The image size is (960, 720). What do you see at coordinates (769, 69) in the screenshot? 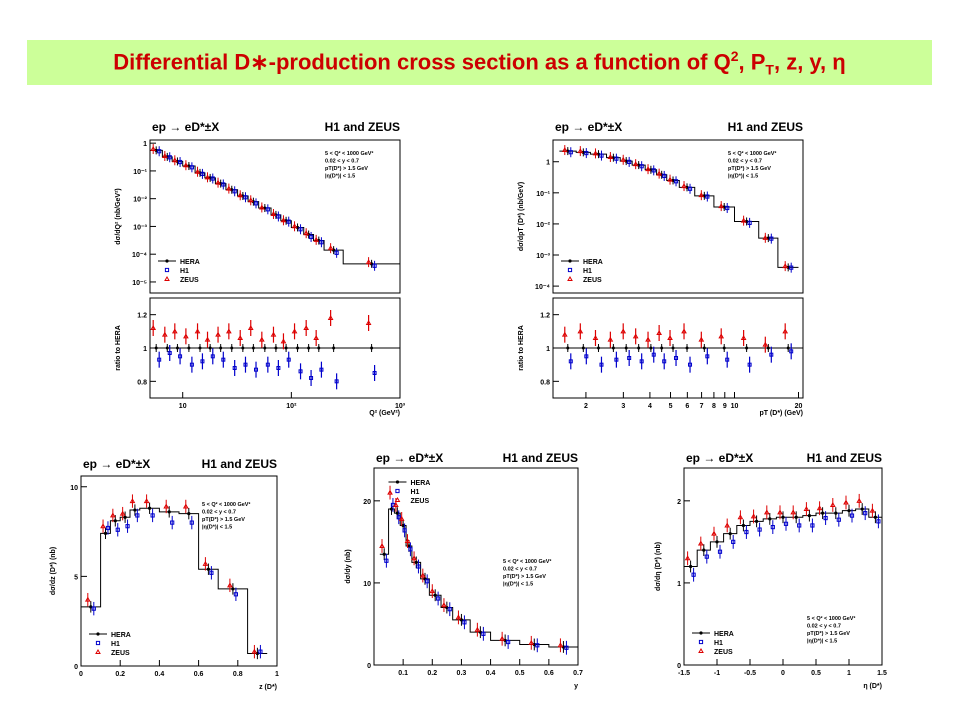
I see `title-pt-subscript: T` at bounding box center [769, 69].